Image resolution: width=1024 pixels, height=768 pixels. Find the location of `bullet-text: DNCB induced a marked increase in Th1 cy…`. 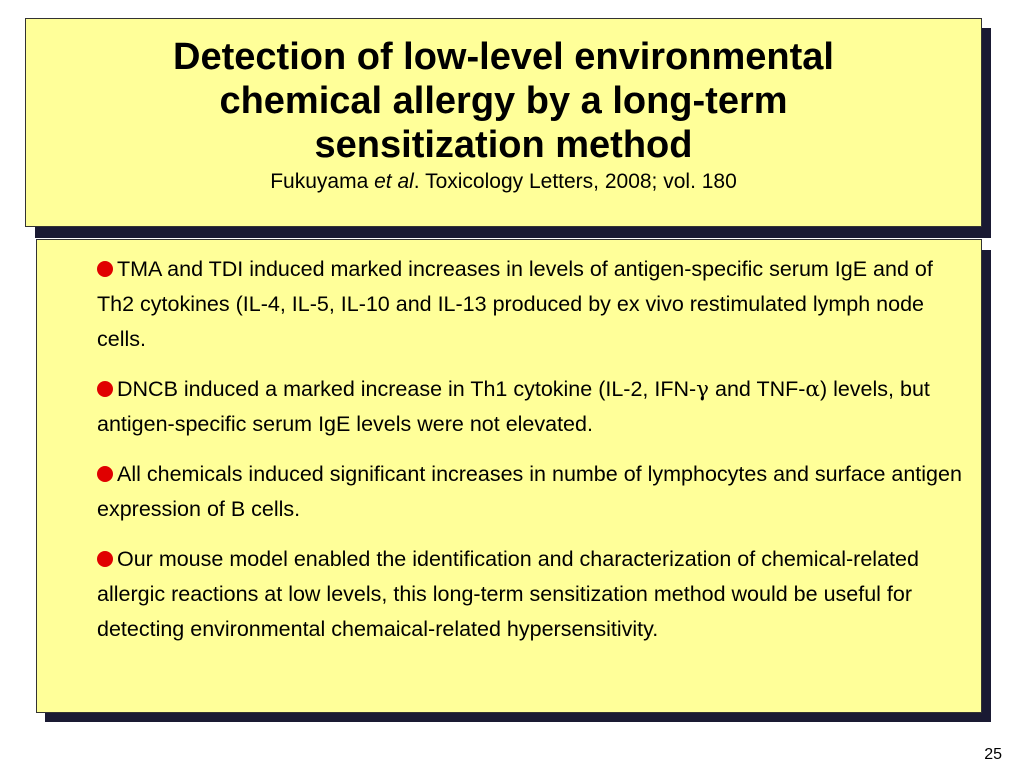

bullet-text: DNCB induced a marked increase in Th1 cy… is located at coordinates (407, 389).